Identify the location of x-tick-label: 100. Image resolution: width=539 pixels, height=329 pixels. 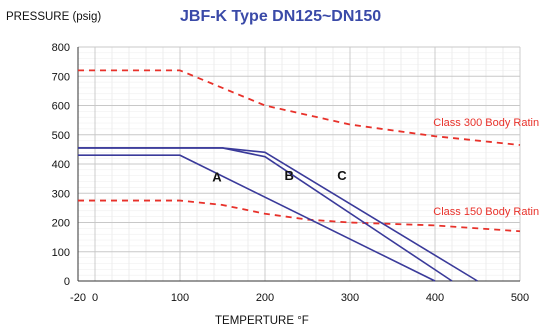
(180, 298).